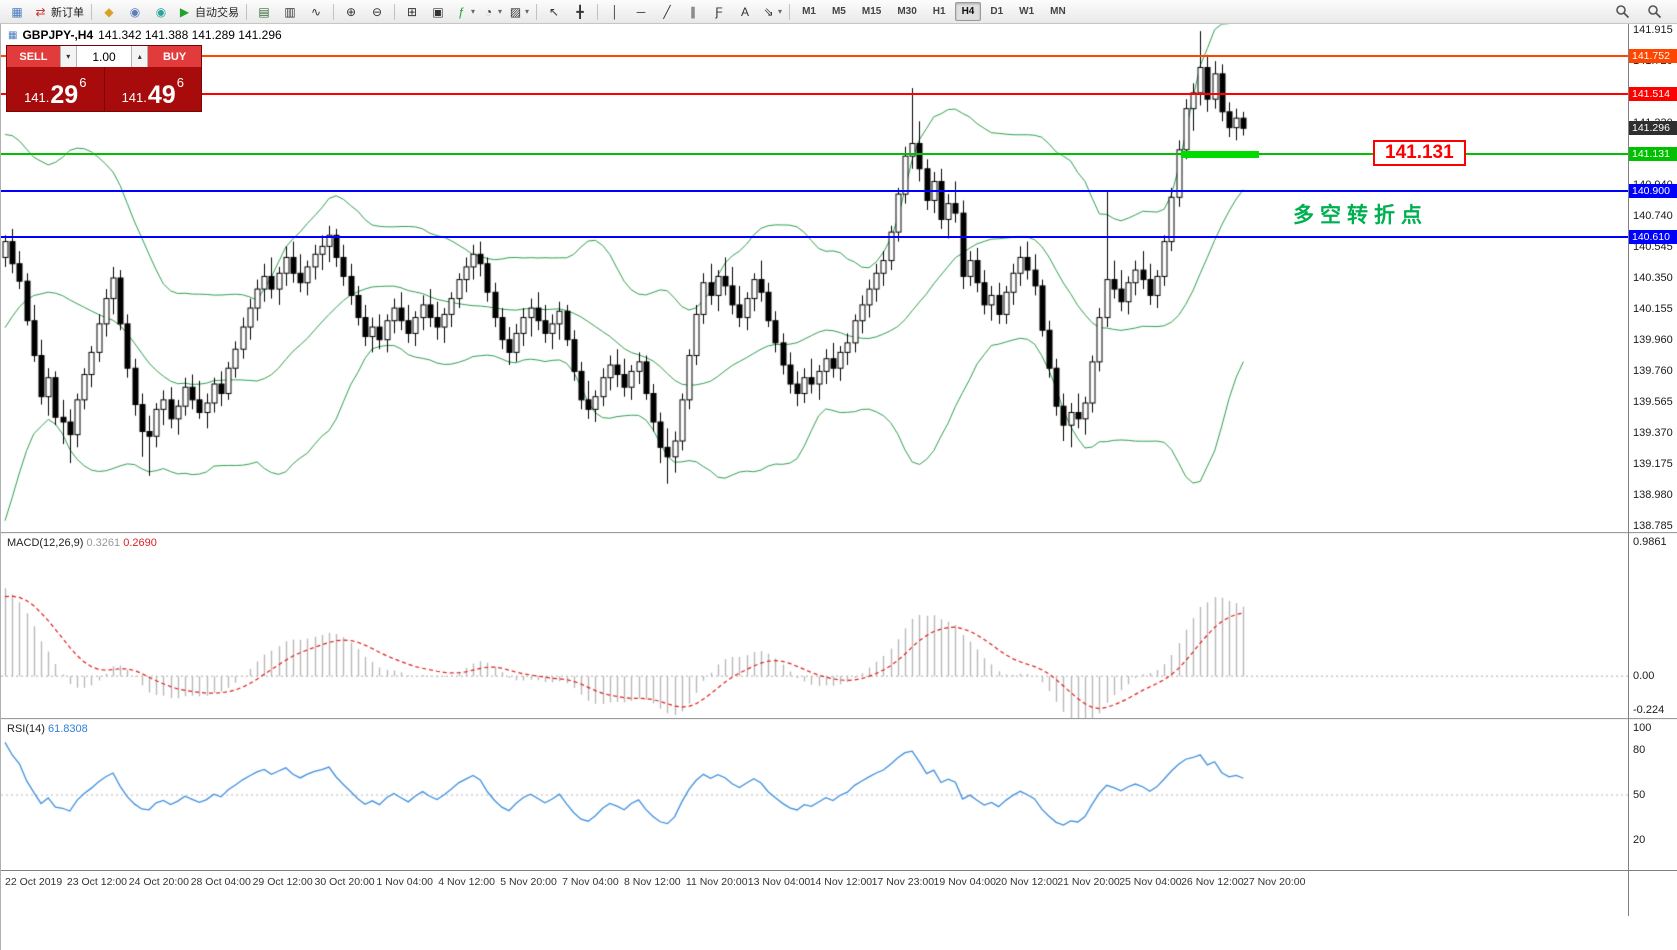  Describe the element at coordinates (1622, 12) in the screenshot. I see `find-symbol-icon` at that location.